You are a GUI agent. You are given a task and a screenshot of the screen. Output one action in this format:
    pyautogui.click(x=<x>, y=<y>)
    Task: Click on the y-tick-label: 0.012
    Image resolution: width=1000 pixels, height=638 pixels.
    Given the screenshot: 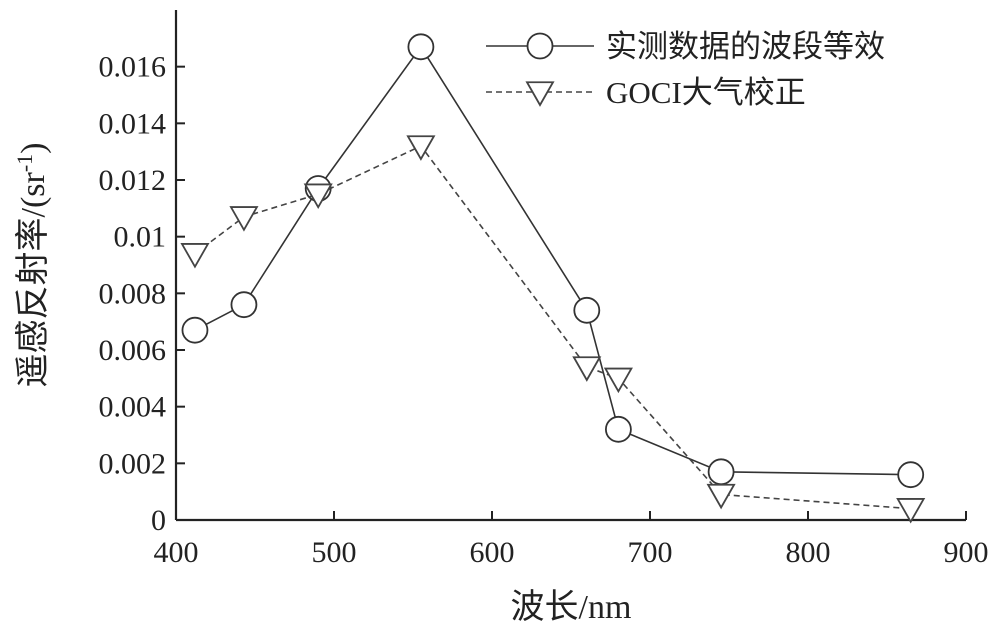 What is the action you would take?
    pyautogui.click(x=133, y=180)
    